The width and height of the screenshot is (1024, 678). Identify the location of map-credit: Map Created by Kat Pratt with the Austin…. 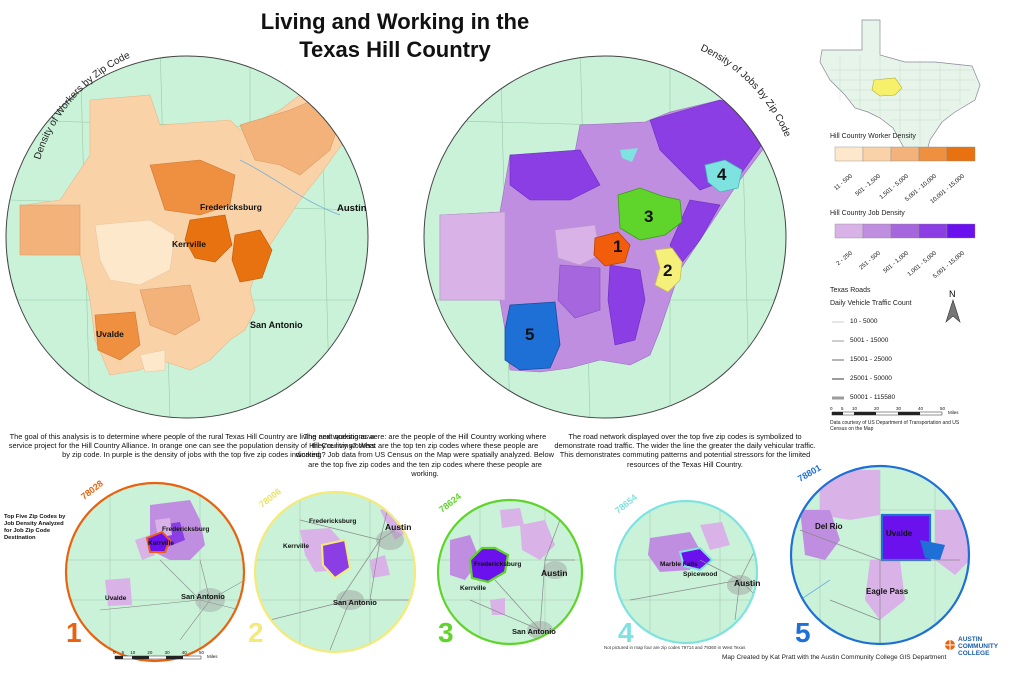
(834, 657).